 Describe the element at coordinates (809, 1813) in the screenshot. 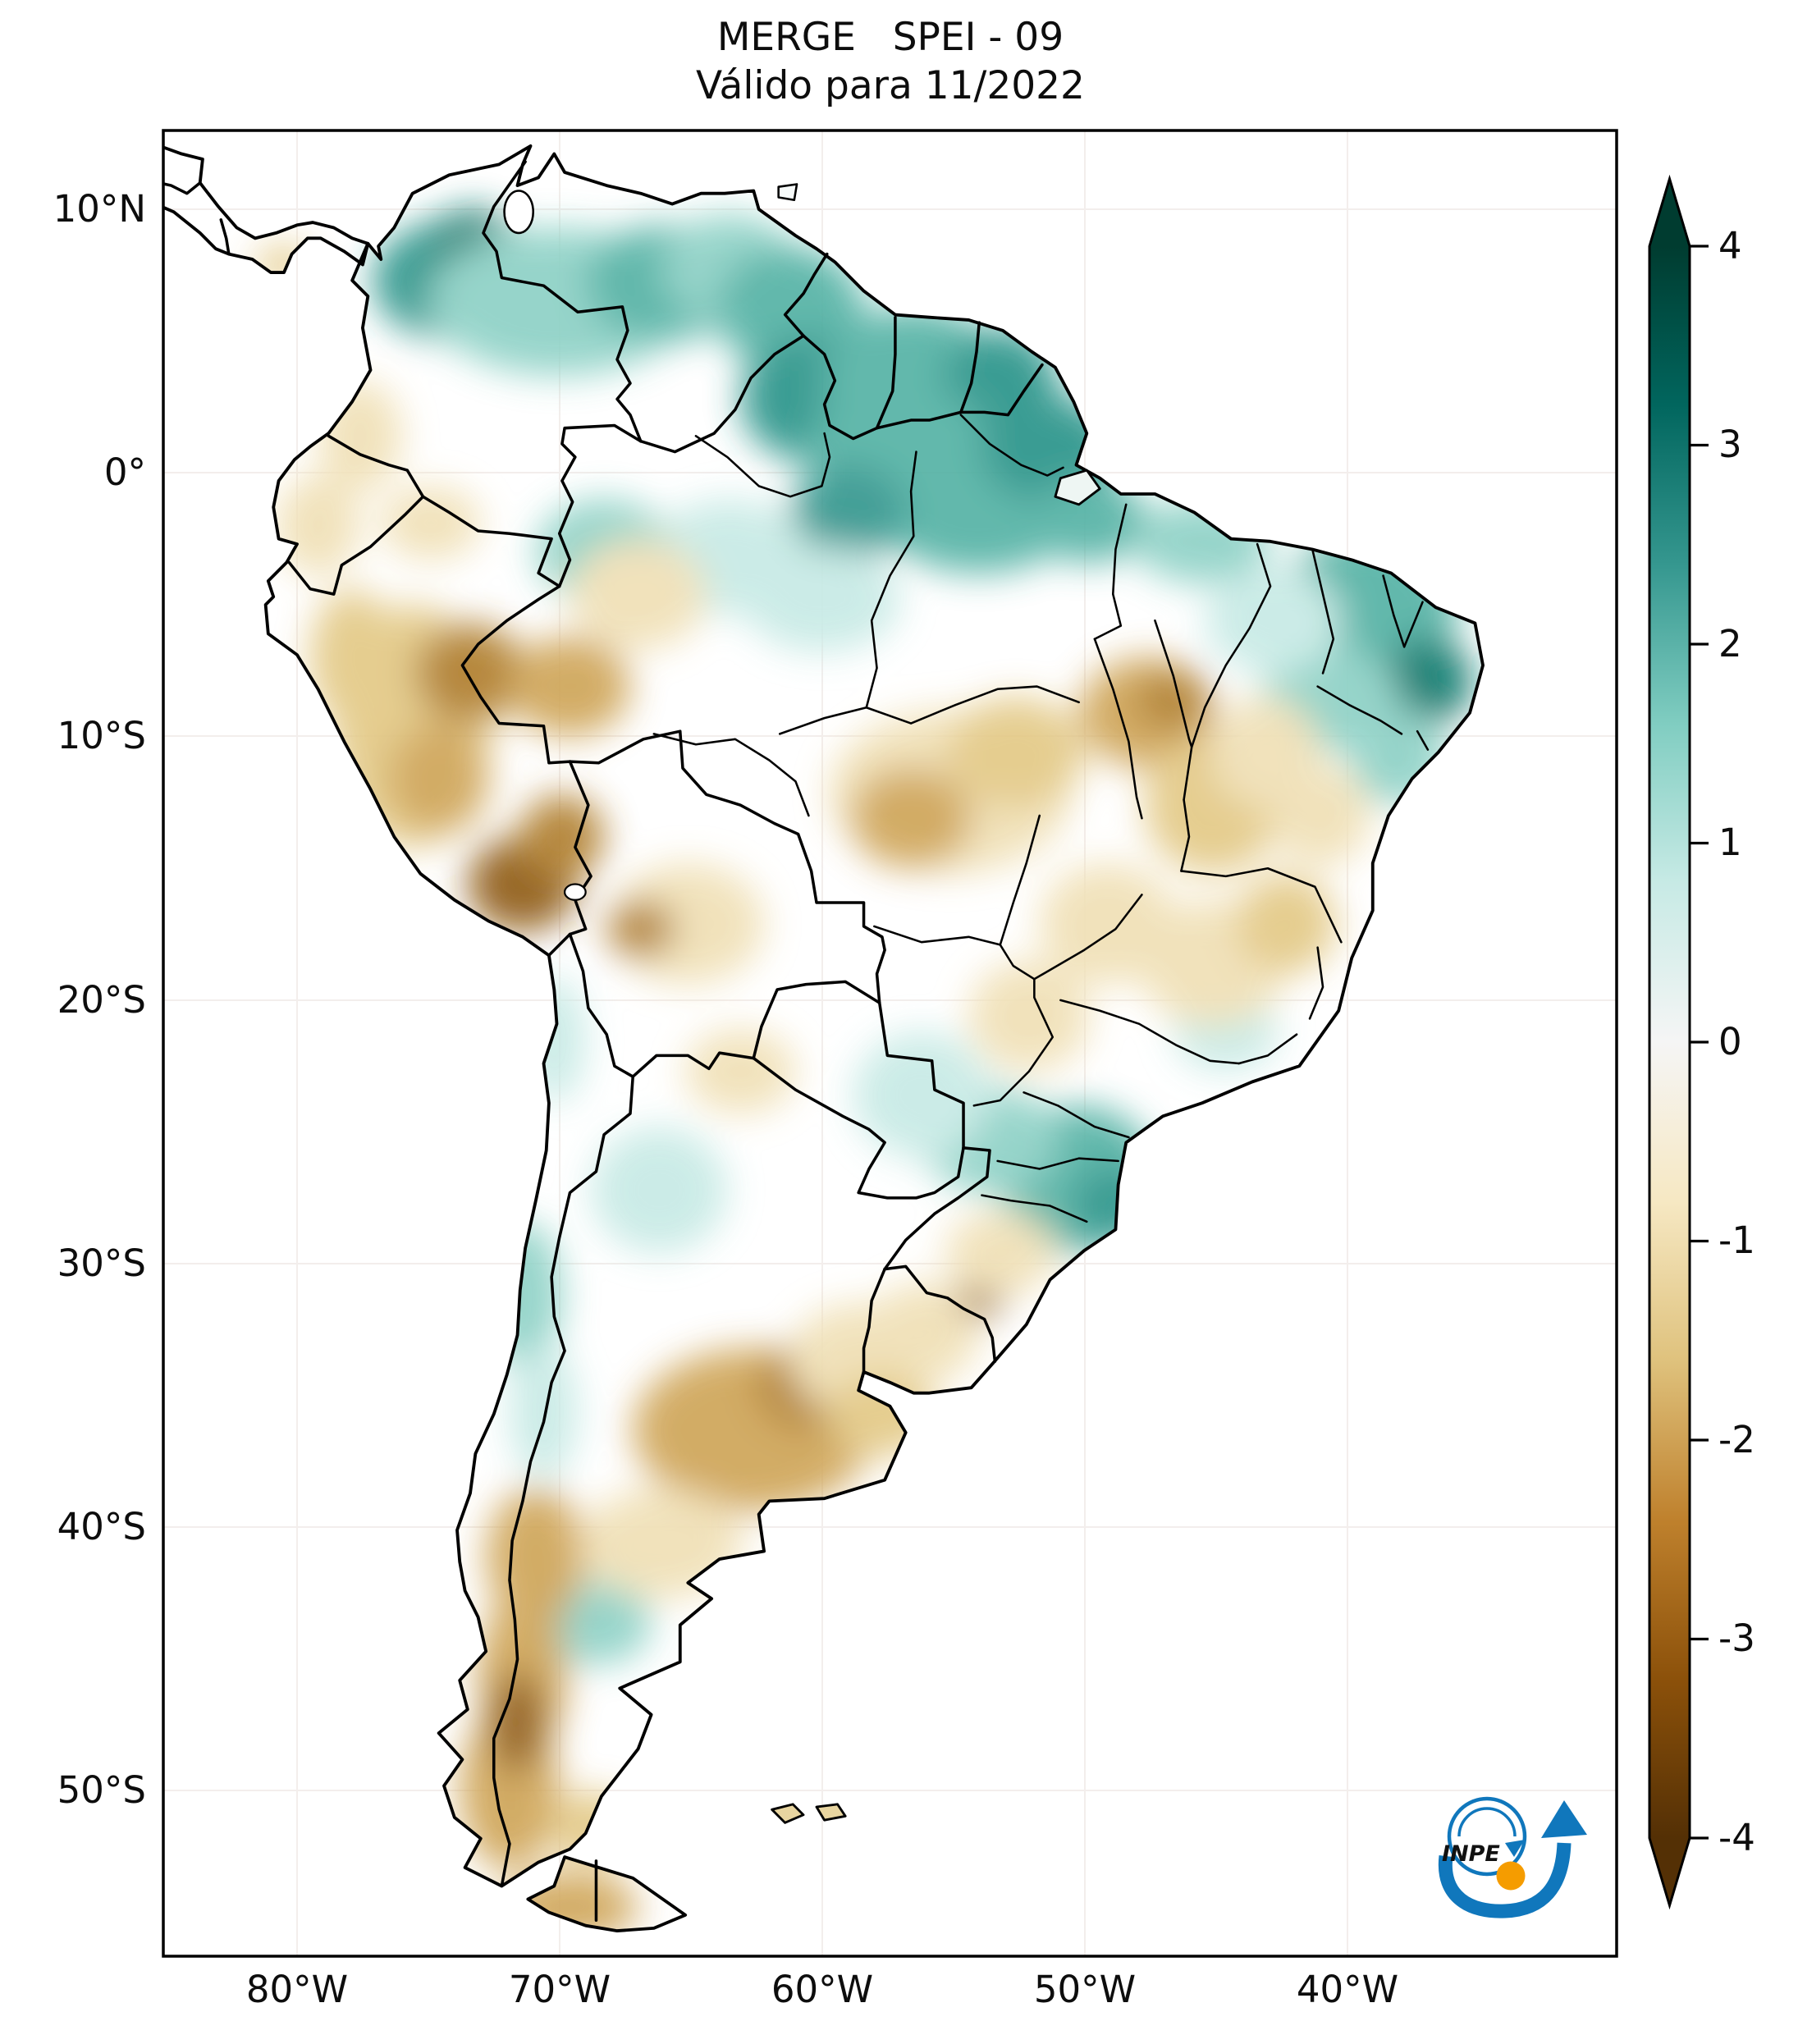

I see `falkland-islands` at that location.